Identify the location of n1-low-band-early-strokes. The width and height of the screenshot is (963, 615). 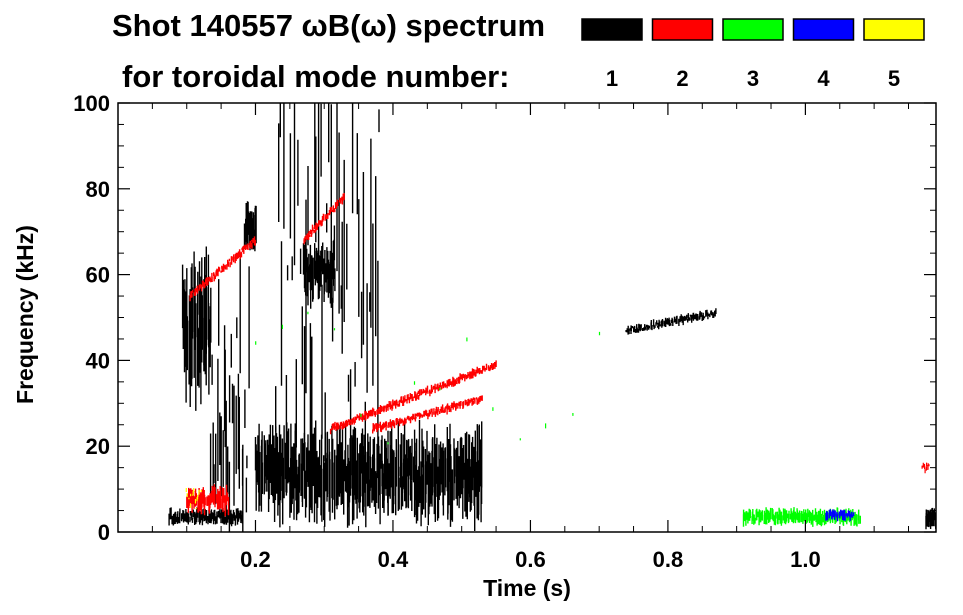
(206, 517).